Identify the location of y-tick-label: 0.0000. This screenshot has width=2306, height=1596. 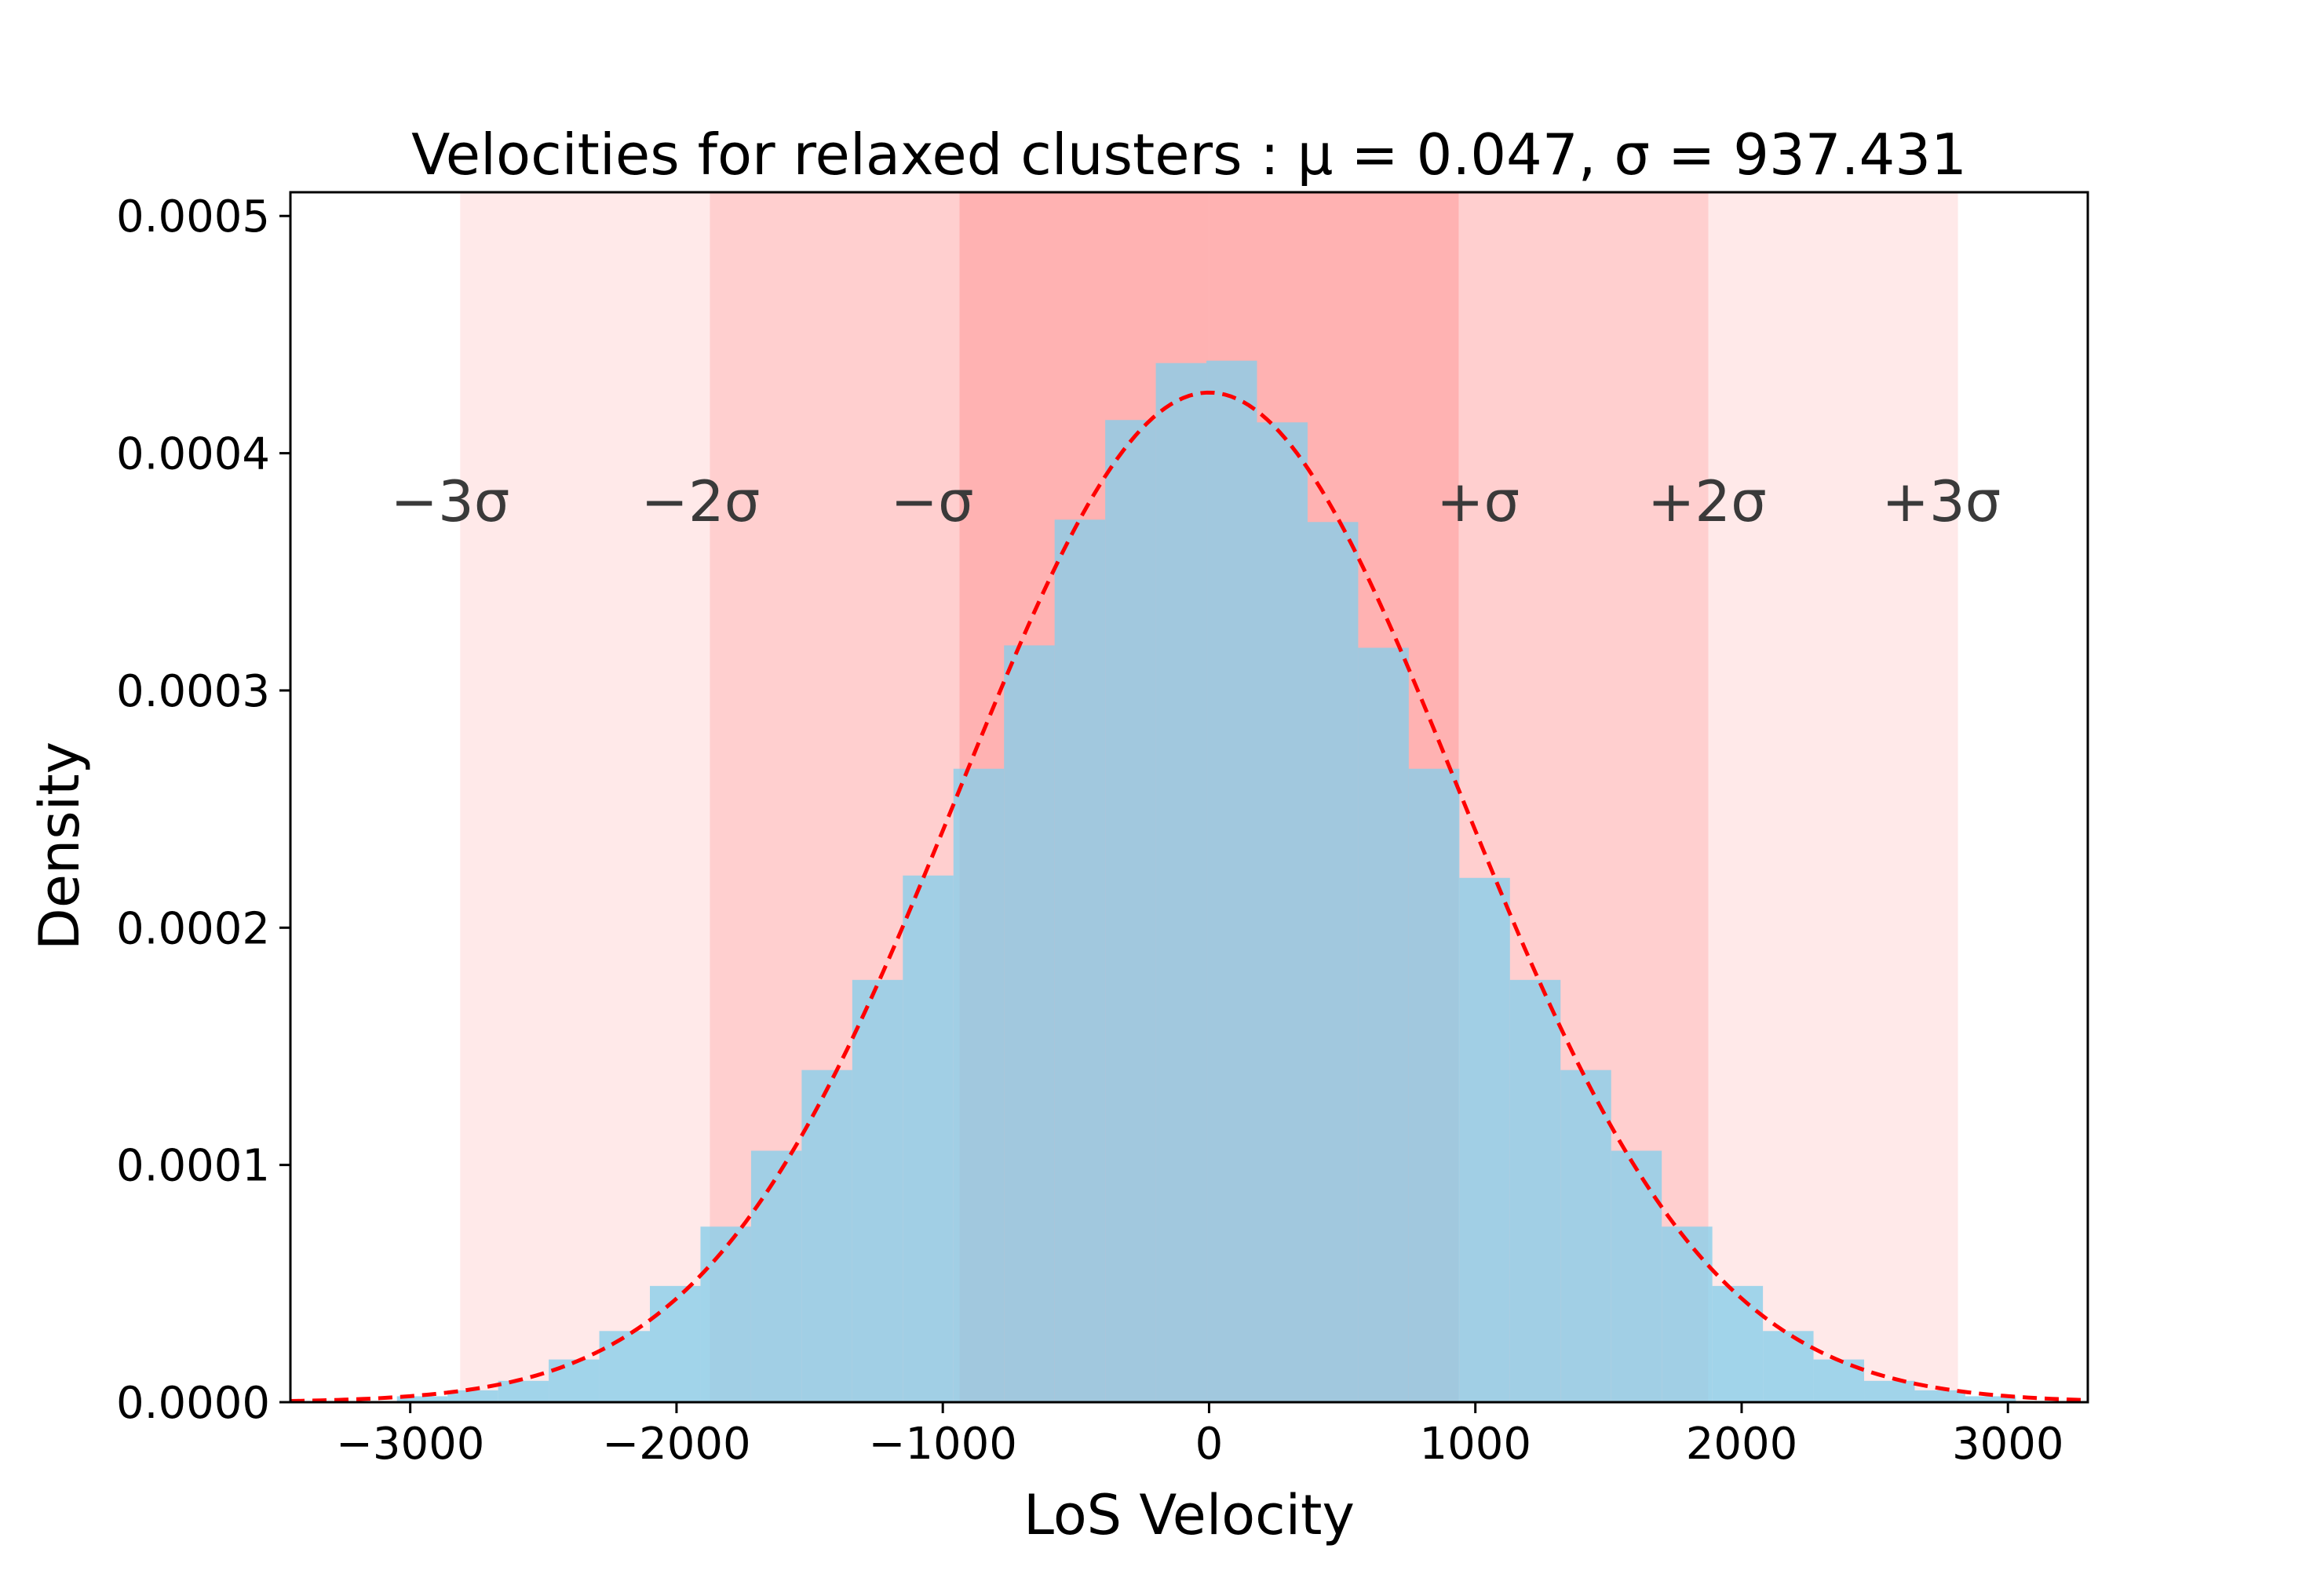
(193, 1403).